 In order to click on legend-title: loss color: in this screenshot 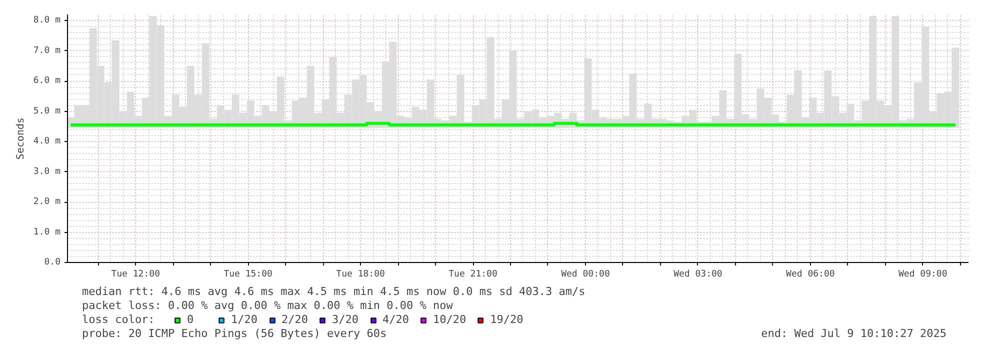, I will do `click(118, 319)`.